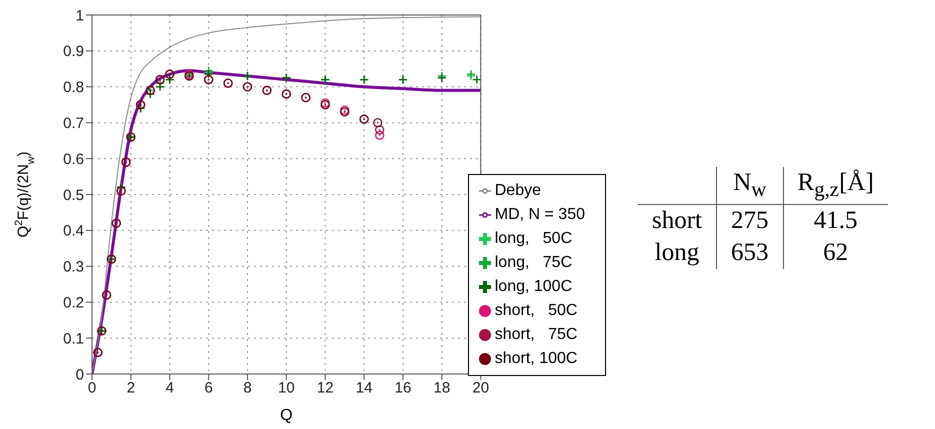 The width and height of the screenshot is (935, 429). What do you see at coordinates (442, 388) in the screenshot?
I see `x-tick-label: 18` at bounding box center [442, 388].